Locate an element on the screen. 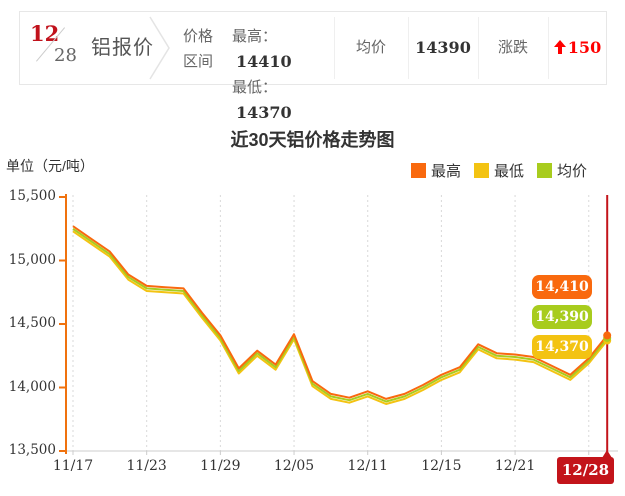 The height and width of the screenshot is (496, 625). high-row: 最高： 14410 is located at coordinates (282, 49).